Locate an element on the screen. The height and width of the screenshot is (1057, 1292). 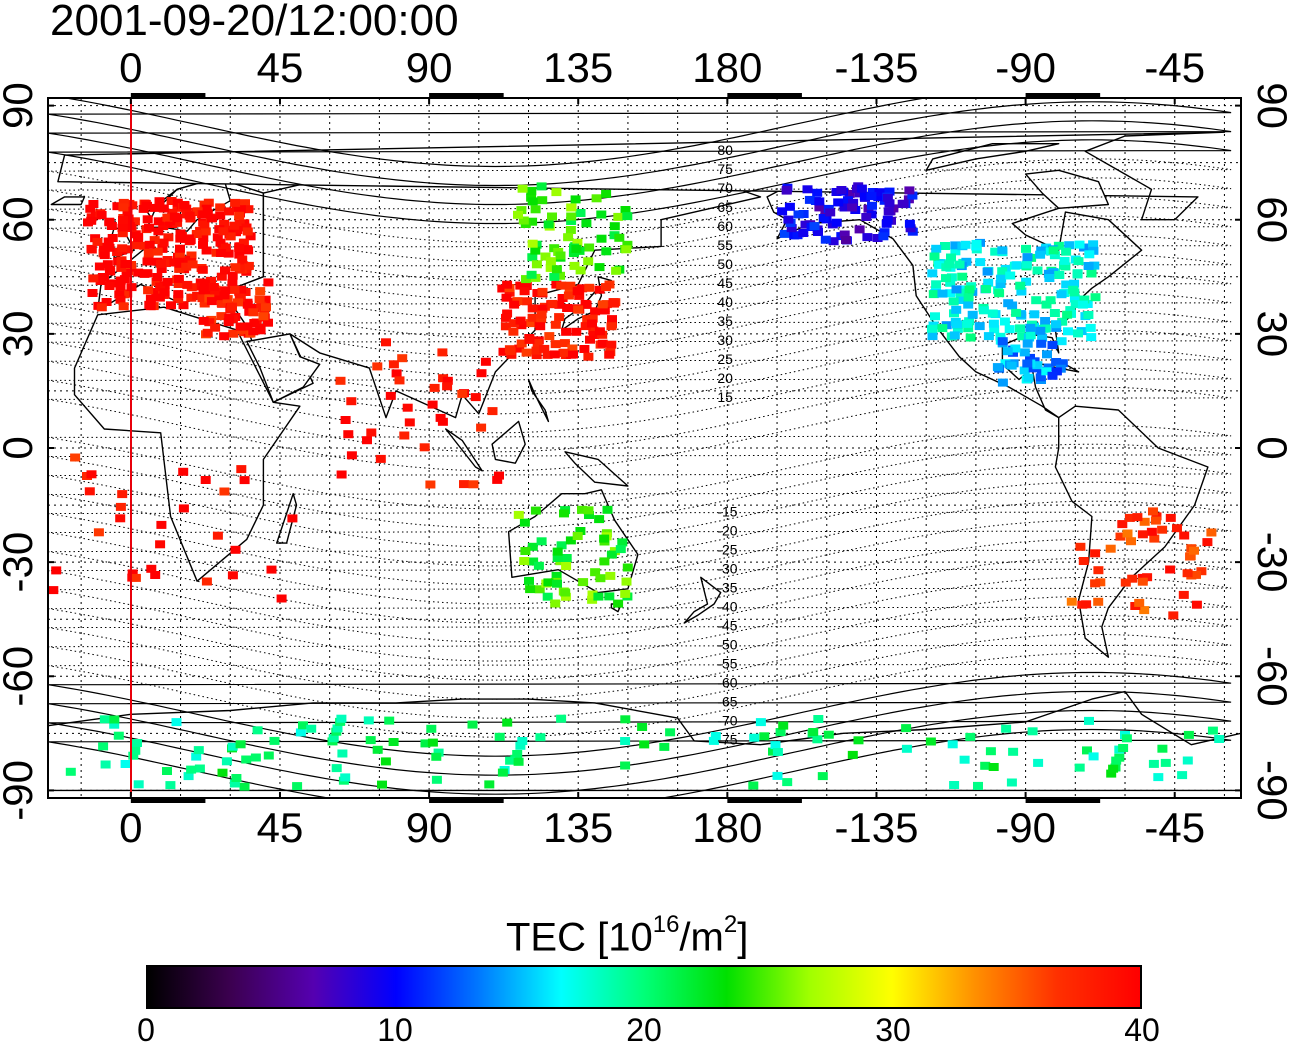
bottom-lon-tick-label: -135 is located at coordinates (876, 827).